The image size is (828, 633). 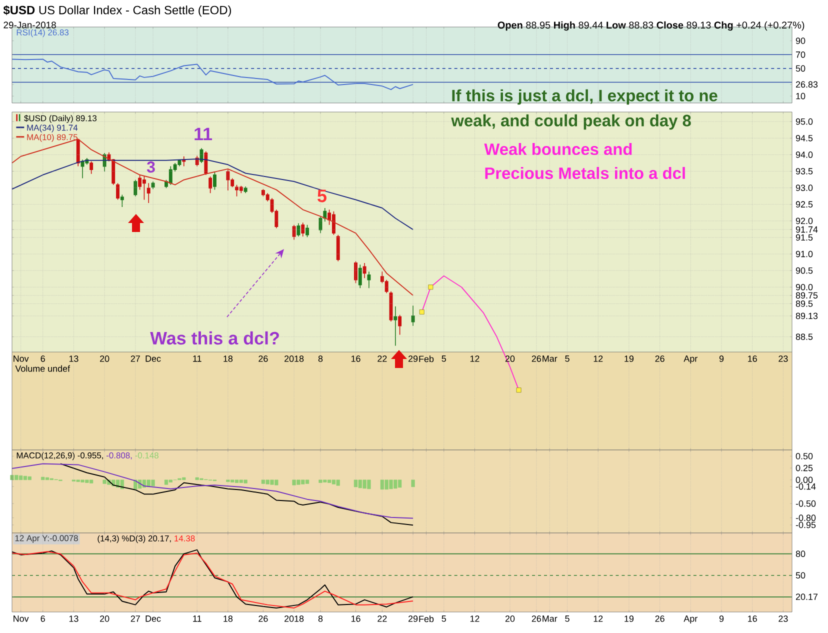 What do you see at coordinates (807, 84) in the screenshot?
I see `y-tick-label: 26.83` at bounding box center [807, 84].